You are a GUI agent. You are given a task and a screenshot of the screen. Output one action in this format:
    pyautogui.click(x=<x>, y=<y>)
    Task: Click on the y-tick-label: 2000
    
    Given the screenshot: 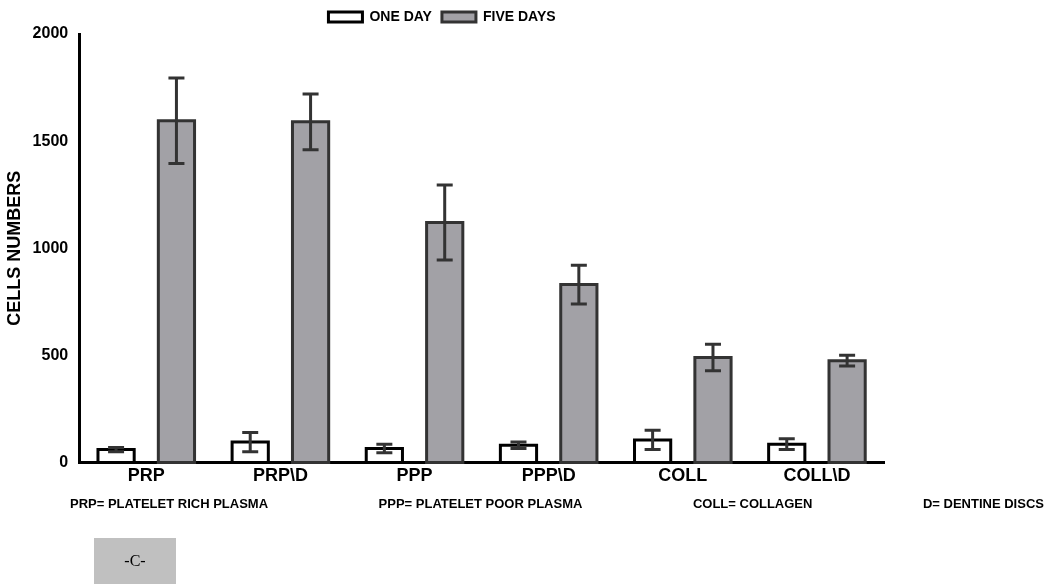 What is the action you would take?
    pyautogui.click(x=50, y=33)
    